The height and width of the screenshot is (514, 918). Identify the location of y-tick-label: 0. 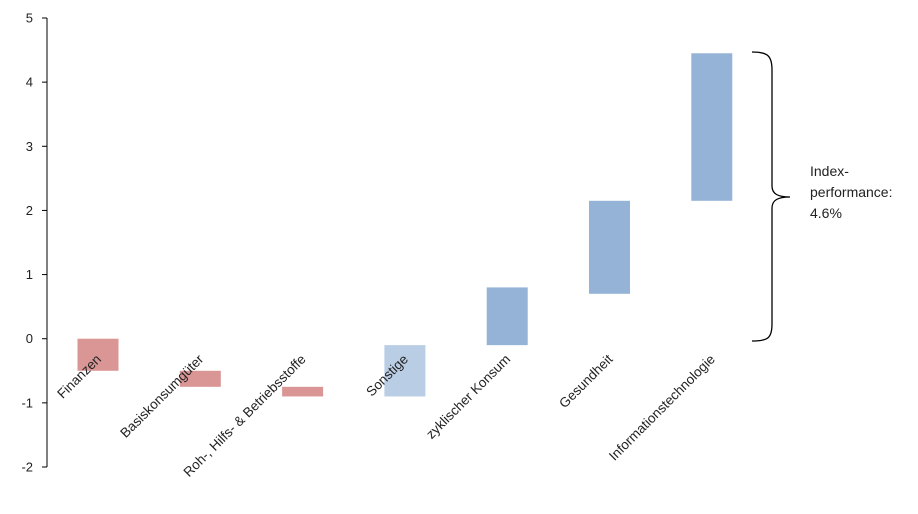
(29, 338).